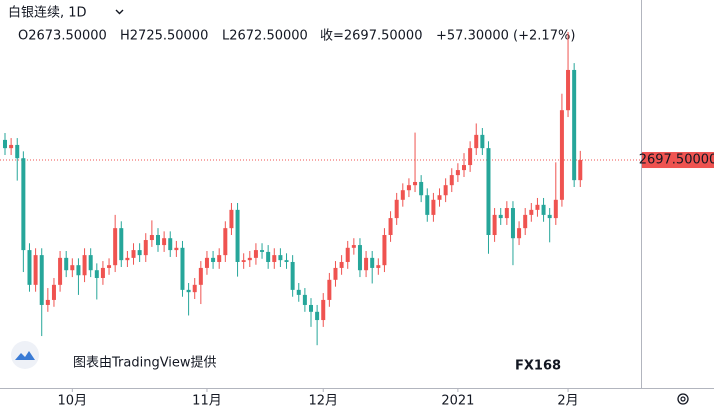  I want to click on tv-logo-bg, so click(25, 355).